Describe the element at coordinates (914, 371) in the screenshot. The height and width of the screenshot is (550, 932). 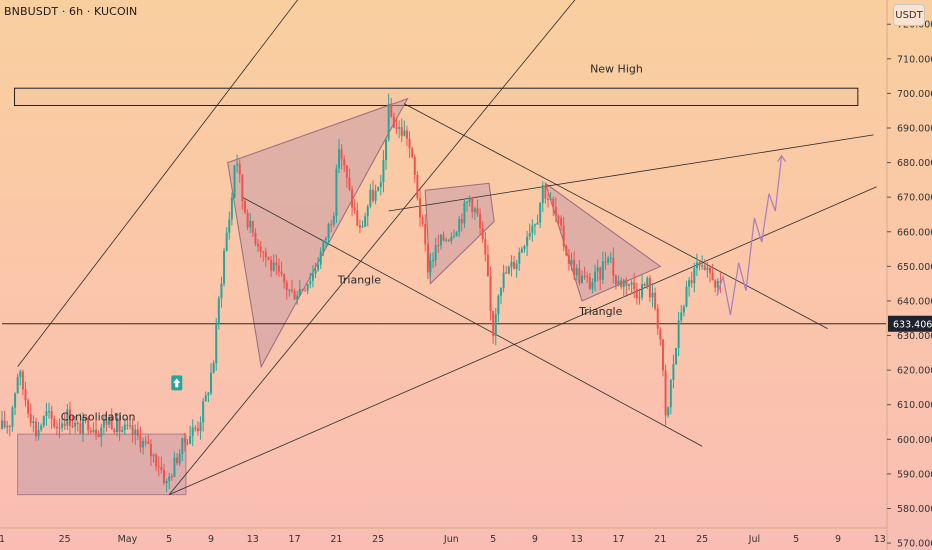
I see `price-tick-label: 620.000` at that location.